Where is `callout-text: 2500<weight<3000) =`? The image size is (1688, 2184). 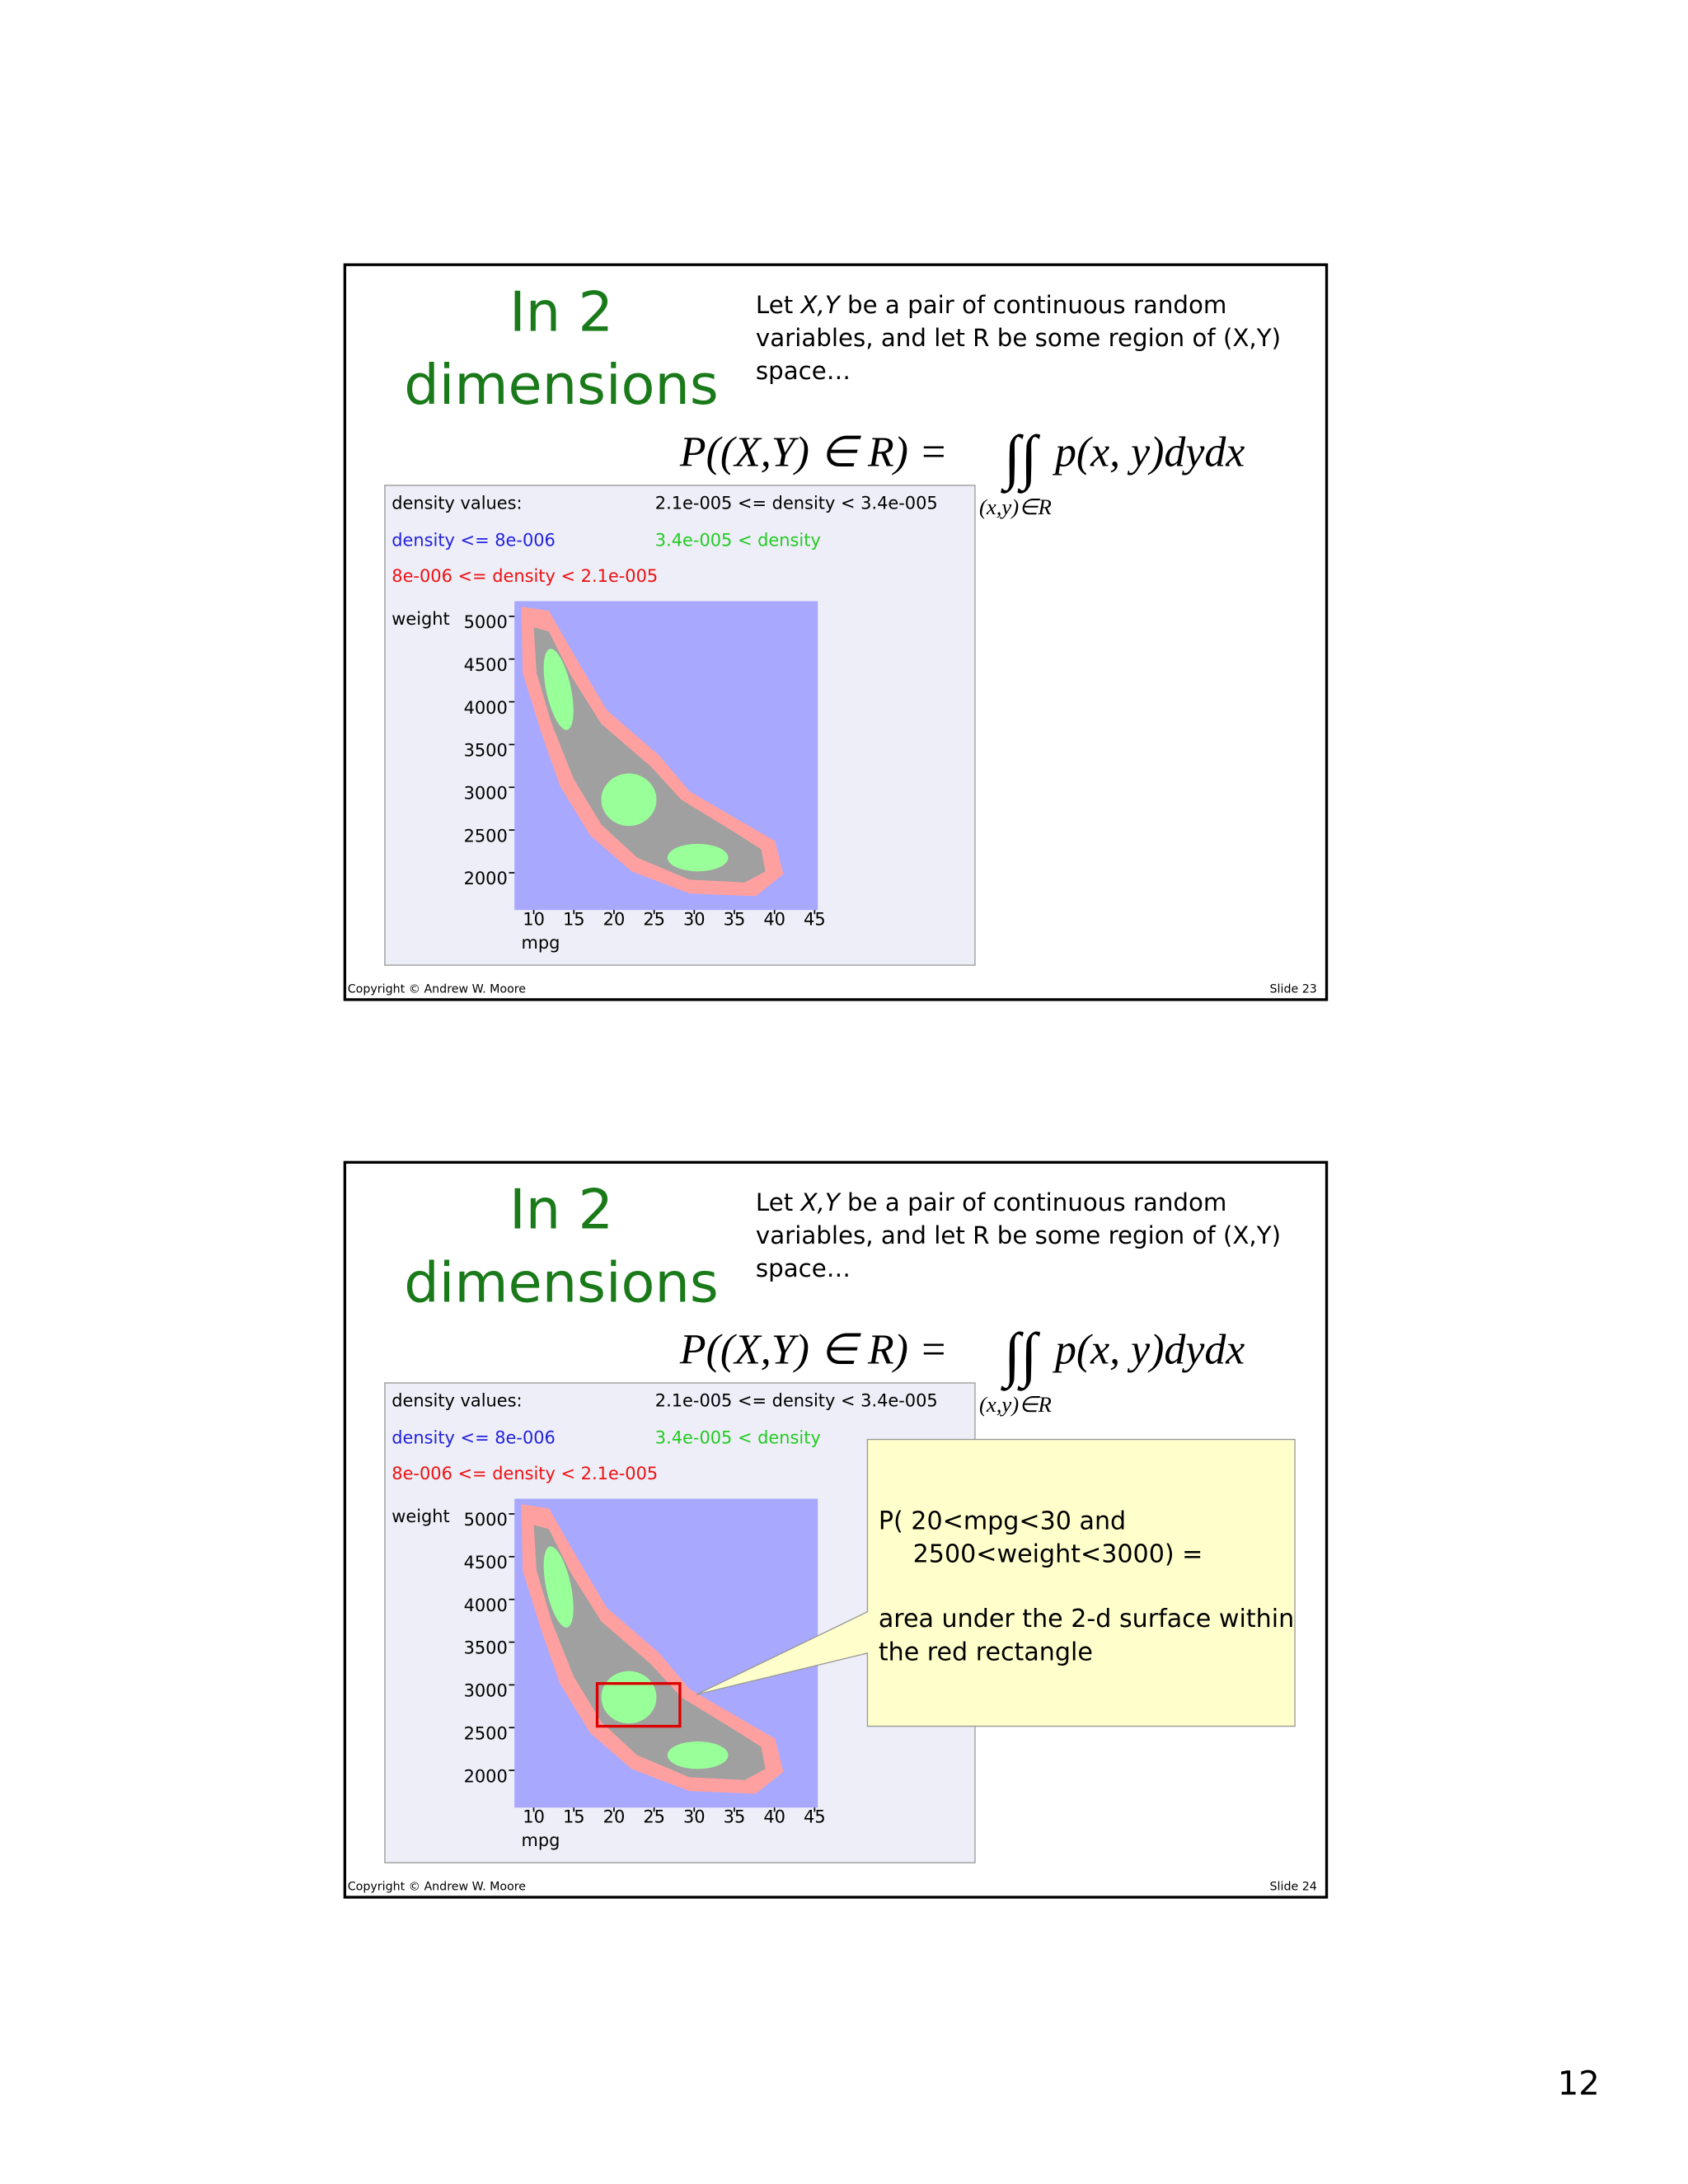
callout-text: 2500<weight<3000) = is located at coordinates (1058, 1554).